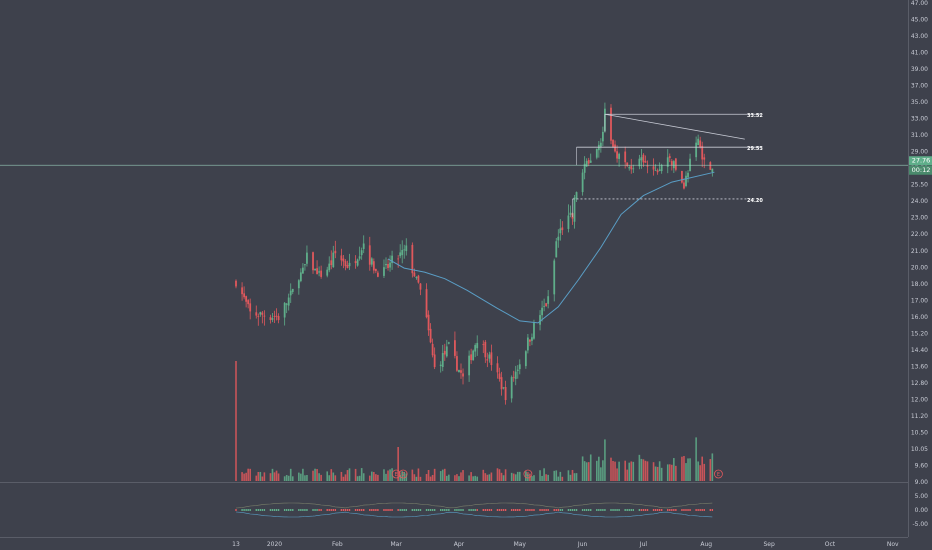 This screenshot has width=932, height=550. Describe the element at coordinates (466, 165) in the screenshot. I see `last-price-label: 27.76 00:12` at that location.